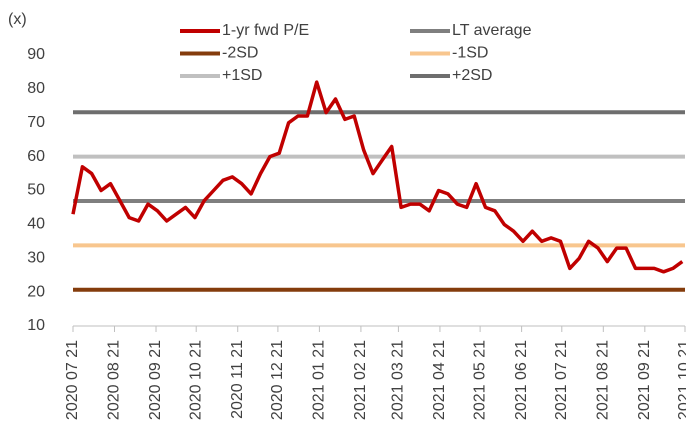 Image resolution: width=686 pixels, height=442 pixels. Describe the element at coordinates (17, 19) in the screenshot. I see `y-axis-label: (x)` at that location.